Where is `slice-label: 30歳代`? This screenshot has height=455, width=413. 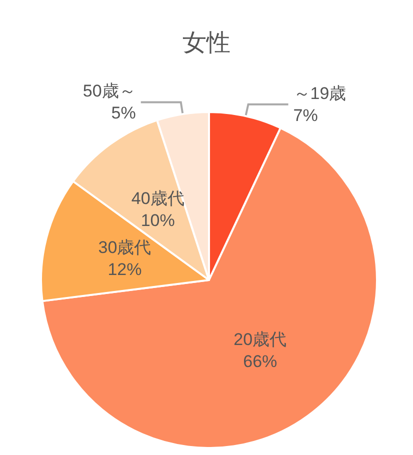 slice-label: 30歳代 is located at coordinates (125, 247).